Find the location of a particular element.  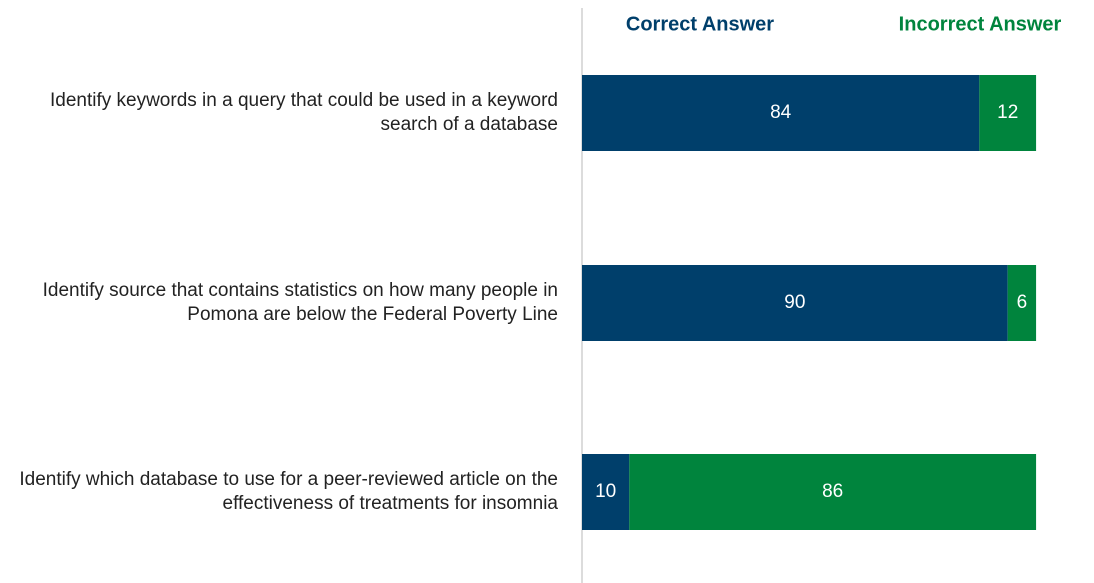

data-label: 12 is located at coordinates (1007, 112).